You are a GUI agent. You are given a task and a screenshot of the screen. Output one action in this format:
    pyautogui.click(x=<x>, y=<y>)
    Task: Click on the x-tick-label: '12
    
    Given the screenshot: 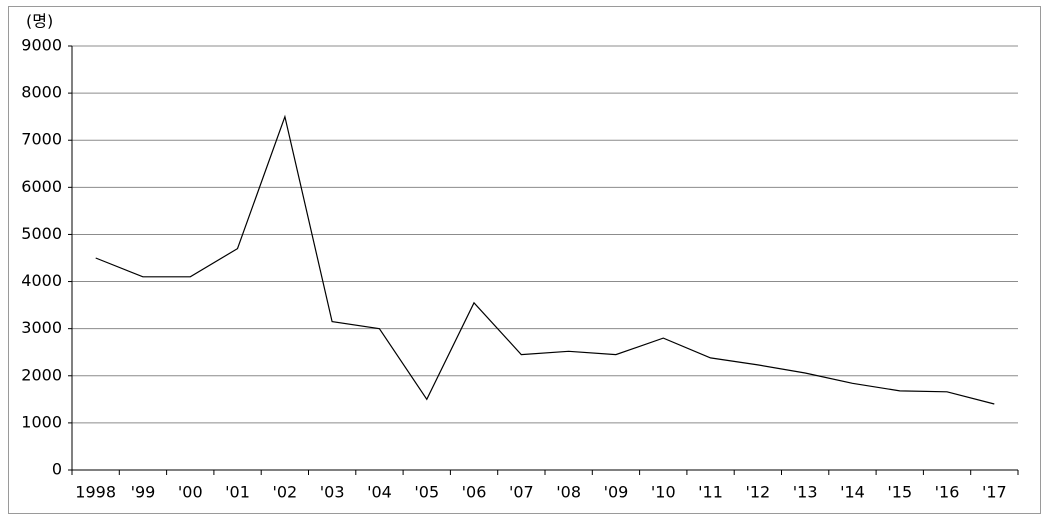 What is the action you would take?
    pyautogui.click(x=757, y=492)
    